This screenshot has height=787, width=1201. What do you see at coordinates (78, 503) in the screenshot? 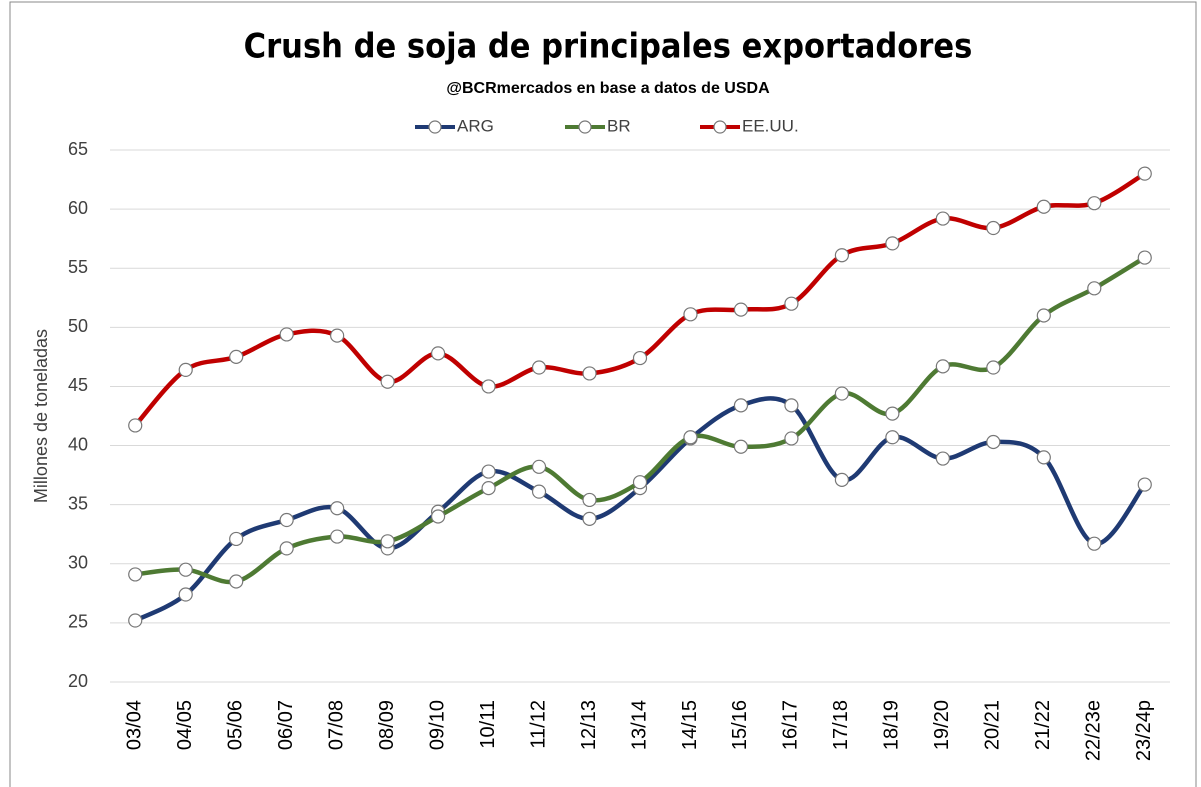
I see `y-tick-label: 35` at bounding box center [78, 503].